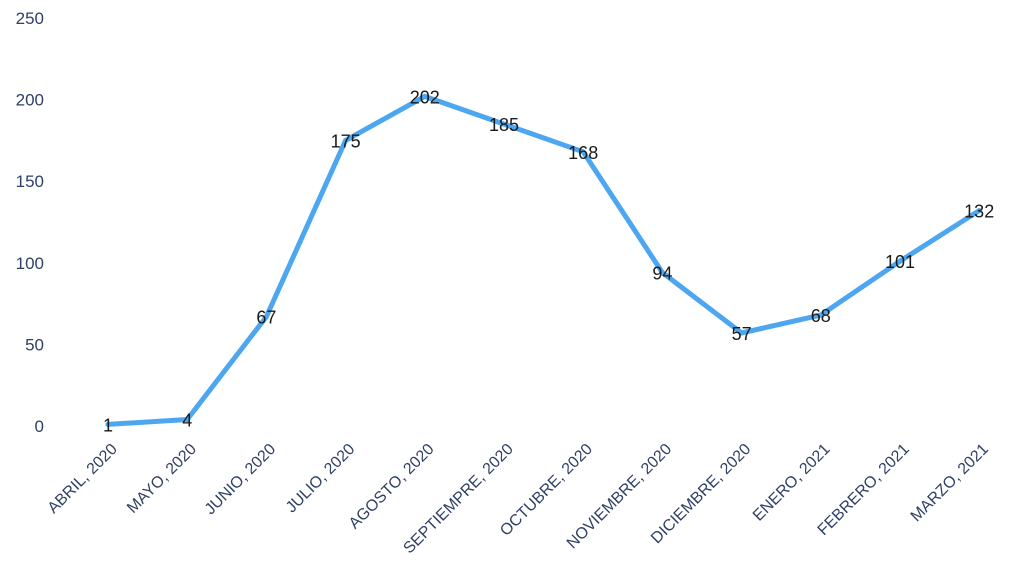  Describe the element at coordinates (30, 181) in the screenshot. I see `y-tick-label: 150` at that location.